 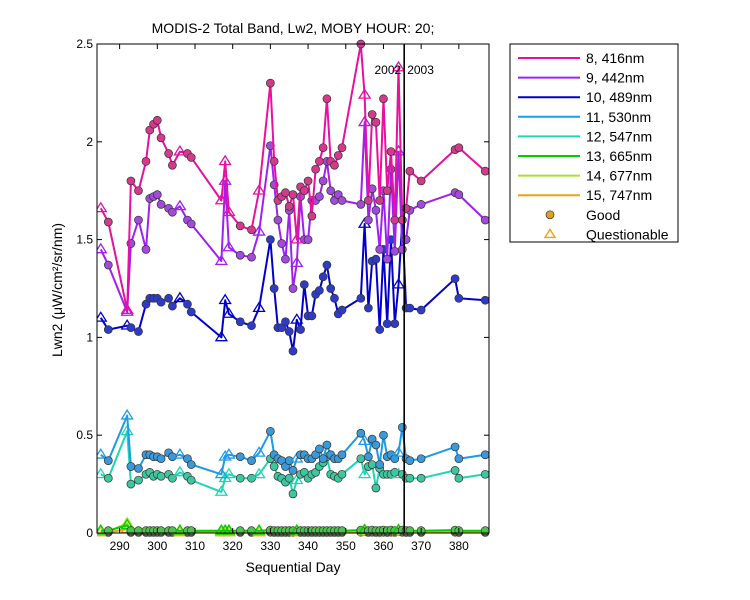 I want to click on year-label-2003: 2003, so click(x=420, y=70).